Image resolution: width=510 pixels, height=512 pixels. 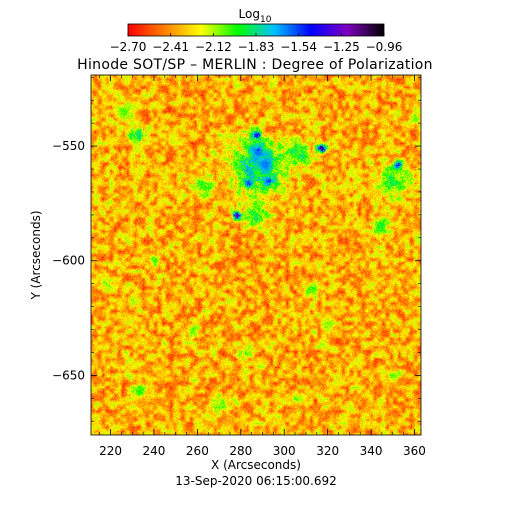 I want to click on y-axis-label: Y (Arcseconds), so click(x=36, y=255).